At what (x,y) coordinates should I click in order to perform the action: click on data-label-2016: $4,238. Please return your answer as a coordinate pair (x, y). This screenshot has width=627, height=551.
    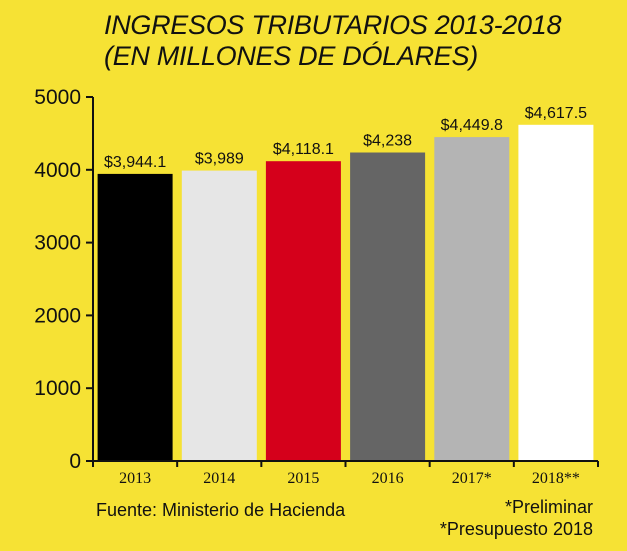
    Looking at the image, I should click on (387, 141).